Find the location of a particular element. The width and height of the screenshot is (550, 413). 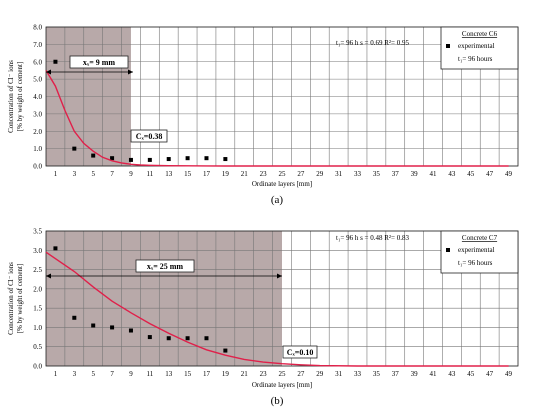

x-tick-label: 43 is located at coordinates (452, 374).